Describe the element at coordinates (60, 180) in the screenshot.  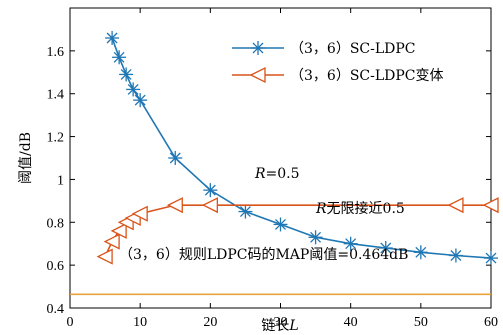
I see `y-tick-label-3: 1` at that location.